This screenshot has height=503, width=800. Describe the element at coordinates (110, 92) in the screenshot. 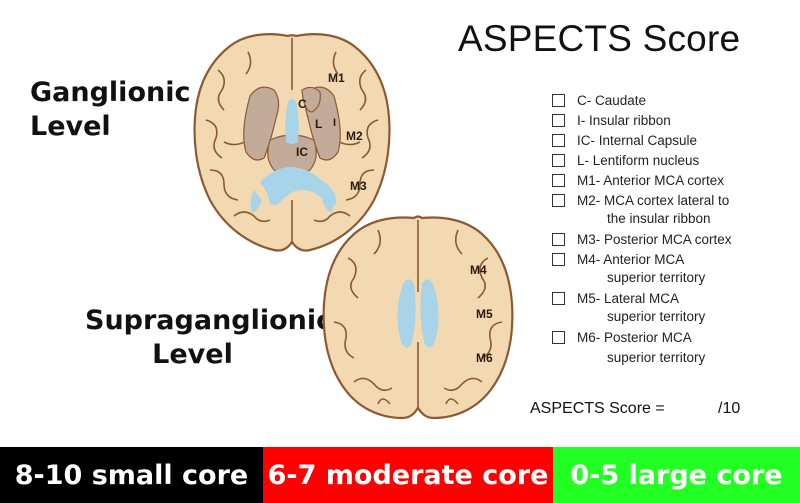

I see `ganglionic-line-1: Ganglionic` at that location.